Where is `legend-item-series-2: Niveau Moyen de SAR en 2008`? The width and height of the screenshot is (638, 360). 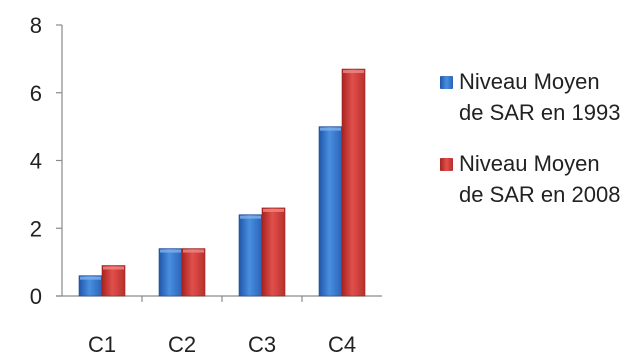 legend-item-series-2: Niveau Moyen de SAR en 2008 is located at coordinates (538, 179).